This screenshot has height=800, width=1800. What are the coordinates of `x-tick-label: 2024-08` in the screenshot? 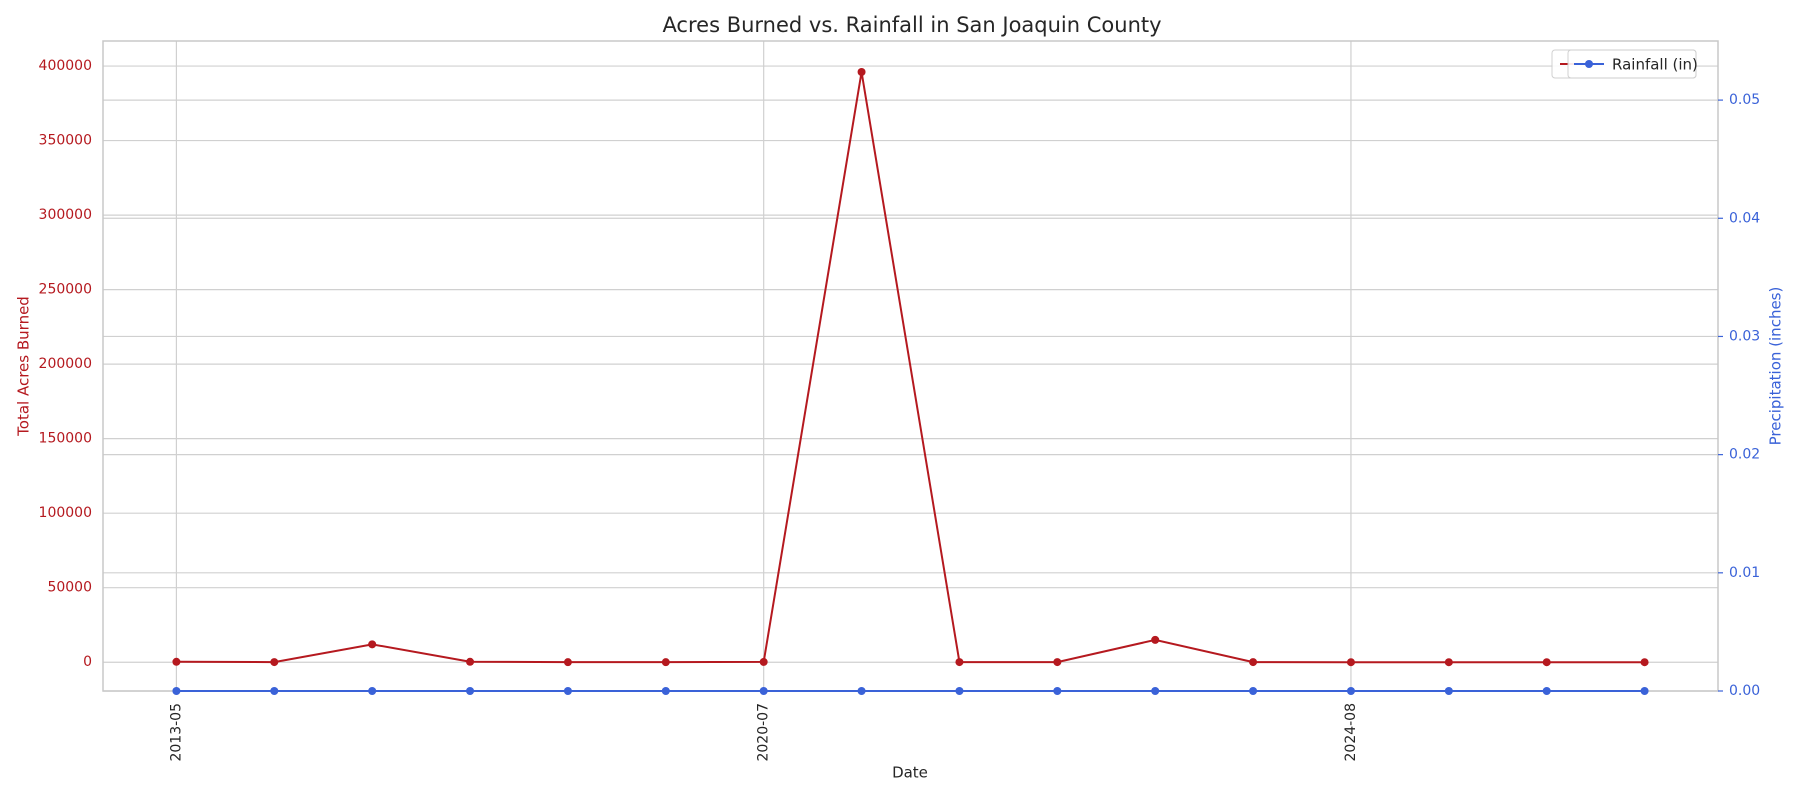 It's located at (1351, 732).